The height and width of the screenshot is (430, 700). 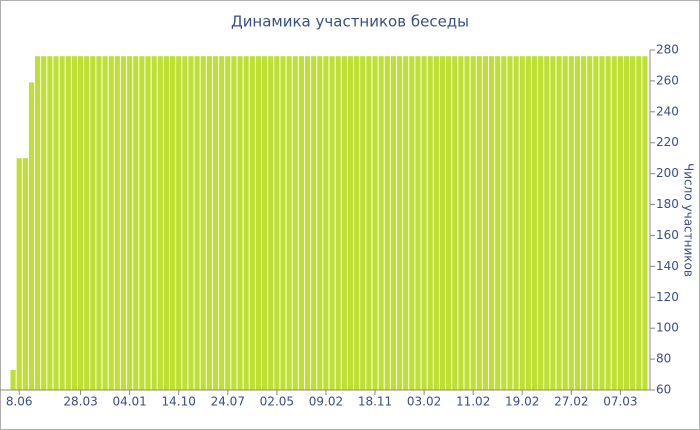 I want to click on x-tick-label: 11.02, so click(x=473, y=402).